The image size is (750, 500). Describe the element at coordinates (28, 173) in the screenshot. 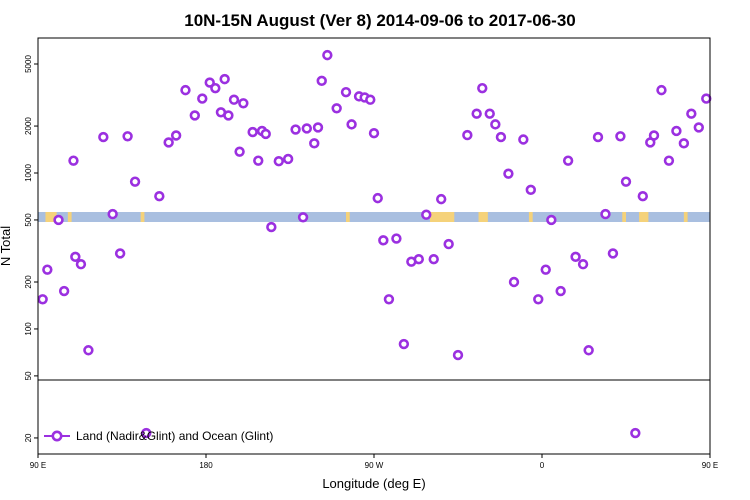

I see `y-tick-label: 1000` at that location.